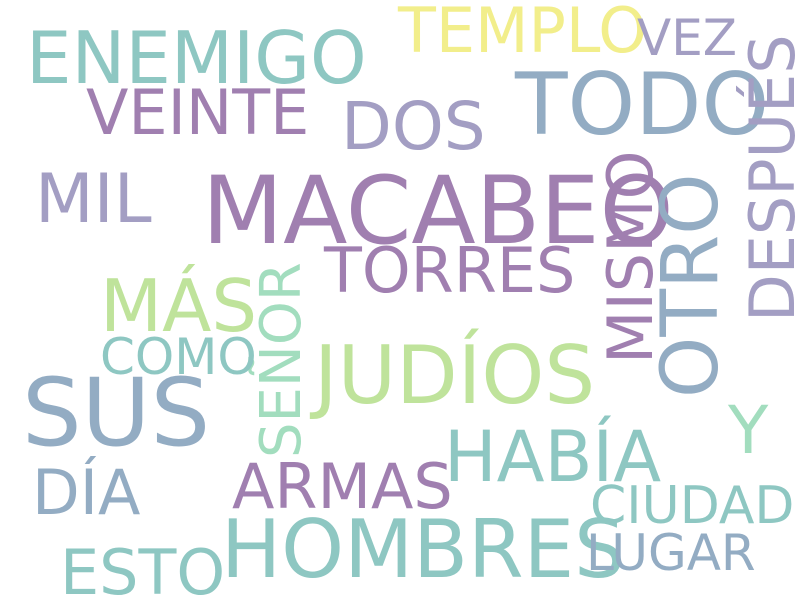 The image size is (800, 600). What do you see at coordinates (342, 486) in the screenshot?
I see `word-armas: ARMAS` at bounding box center [342, 486].